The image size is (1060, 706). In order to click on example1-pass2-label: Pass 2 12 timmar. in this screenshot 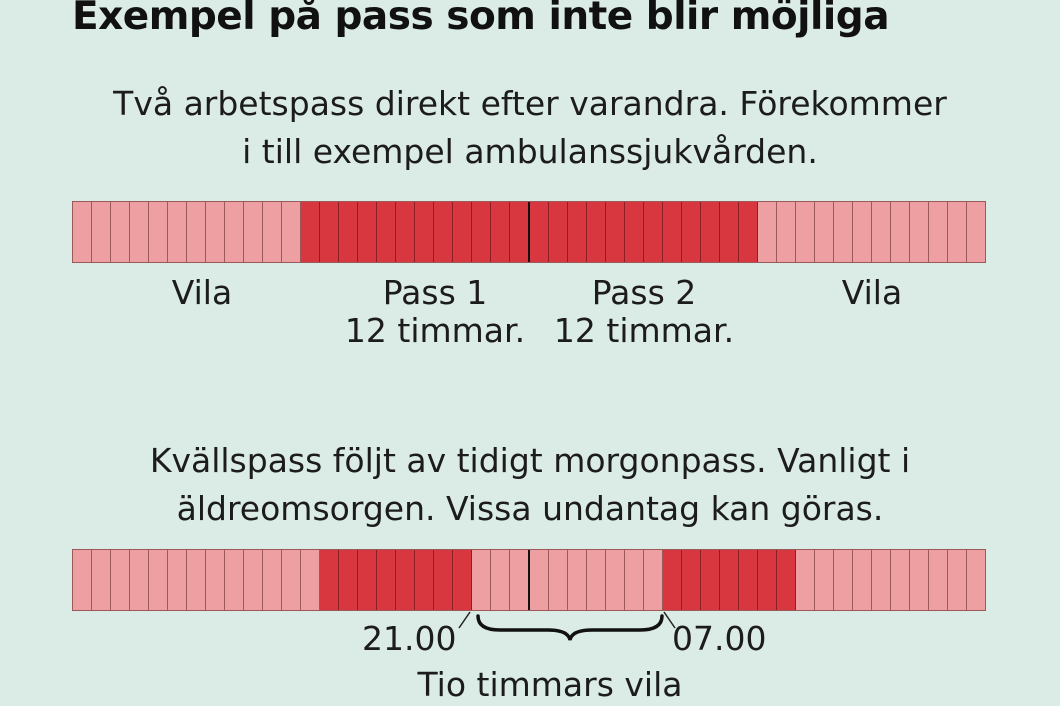, I will do `click(644, 312)`.